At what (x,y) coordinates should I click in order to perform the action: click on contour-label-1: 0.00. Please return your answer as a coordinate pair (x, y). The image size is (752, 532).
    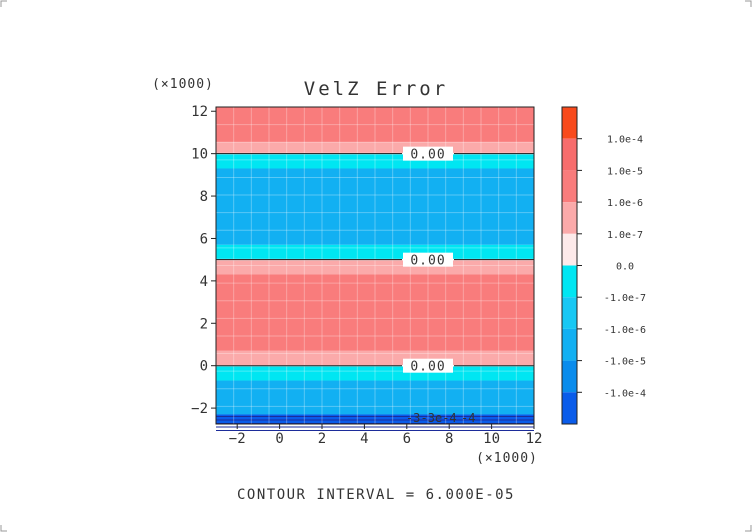
    Looking at the image, I should click on (427, 261).